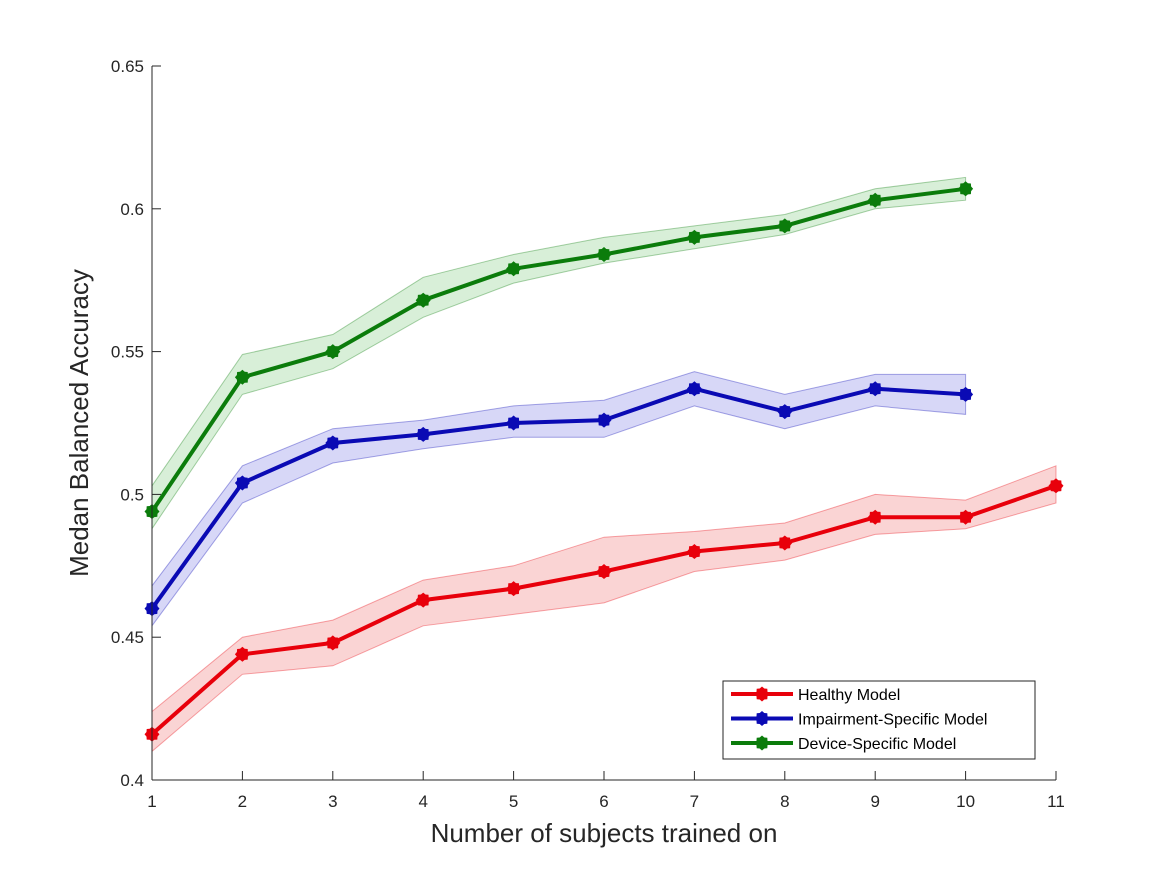 The width and height of the screenshot is (1167, 875). I want to click on x-tick-label: 5, so click(513, 801).